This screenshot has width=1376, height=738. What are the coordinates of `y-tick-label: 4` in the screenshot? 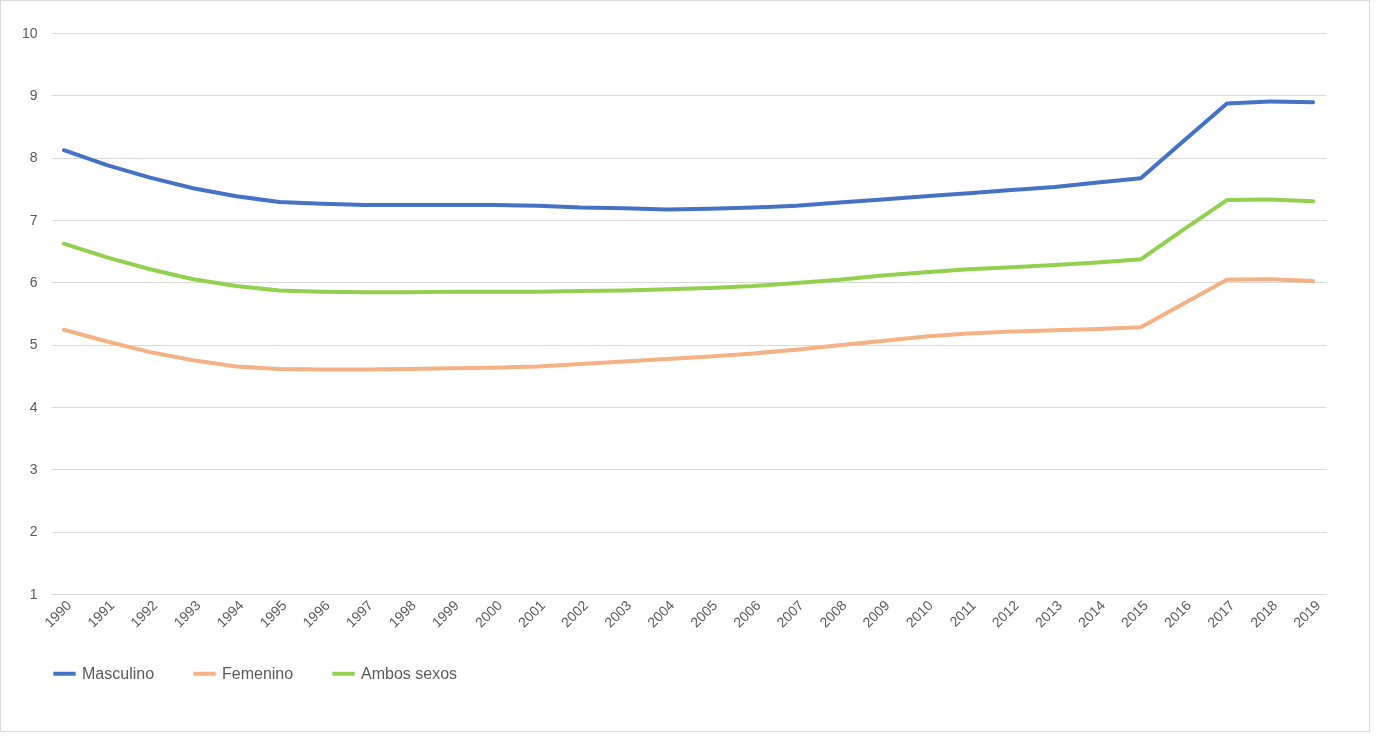 It's located at (33, 406).